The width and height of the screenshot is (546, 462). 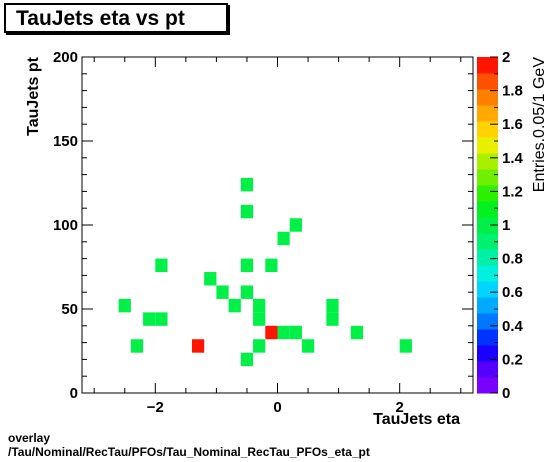 What do you see at coordinates (65, 225) in the screenshot?
I see `y-tick-label: 100` at bounding box center [65, 225].